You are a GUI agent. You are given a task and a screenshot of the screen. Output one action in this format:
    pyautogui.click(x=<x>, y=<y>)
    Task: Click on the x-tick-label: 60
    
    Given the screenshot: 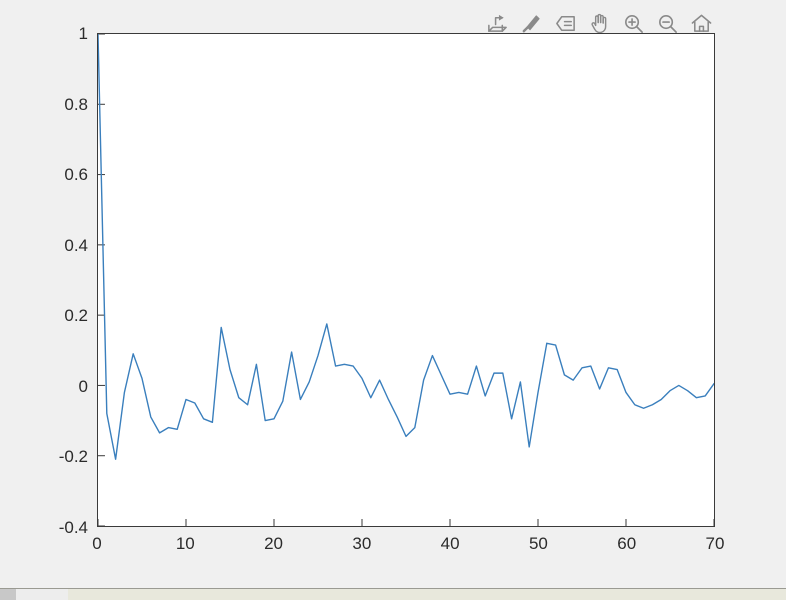 What is the action you would take?
    pyautogui.click(x=627, y=543)
    